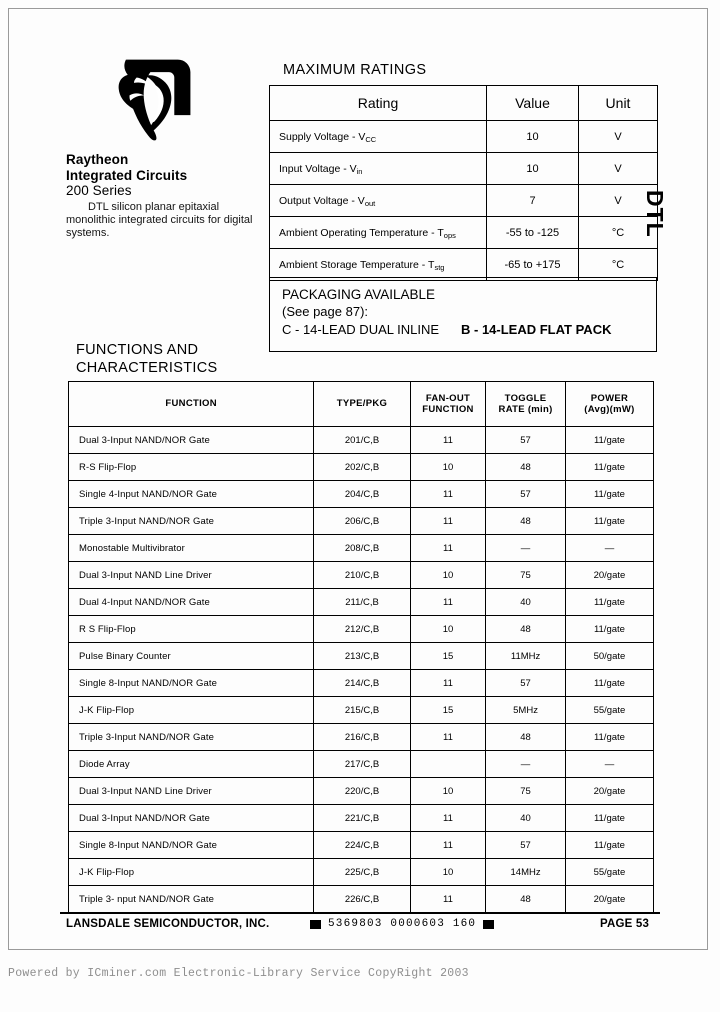 The height and width of the screenshot is (1012, 720). What do you see at coordinates (625, 924) in the screenshot?
I see `footer-page-number: PAGE 53` at bounding box center [625, 924].